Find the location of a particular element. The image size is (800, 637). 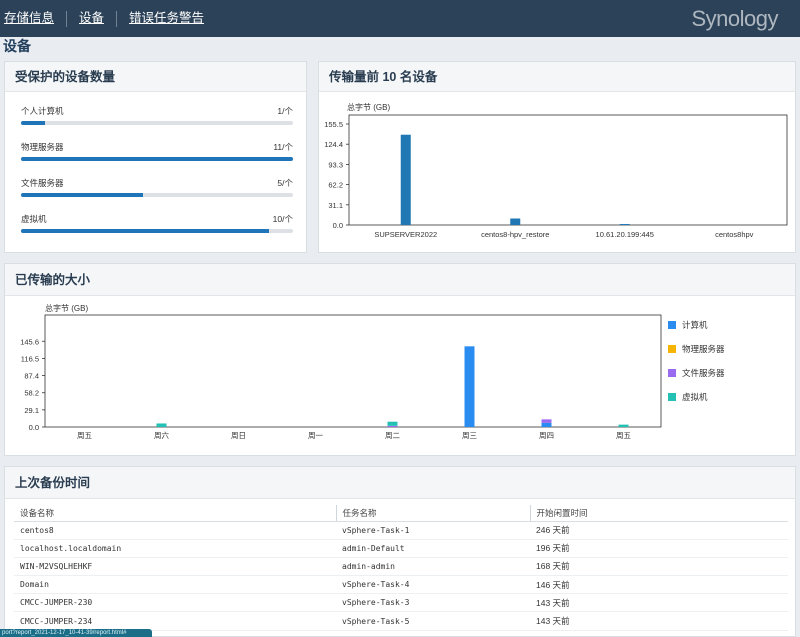

tab-devices: 设备 is located at coordinates (92, 18).